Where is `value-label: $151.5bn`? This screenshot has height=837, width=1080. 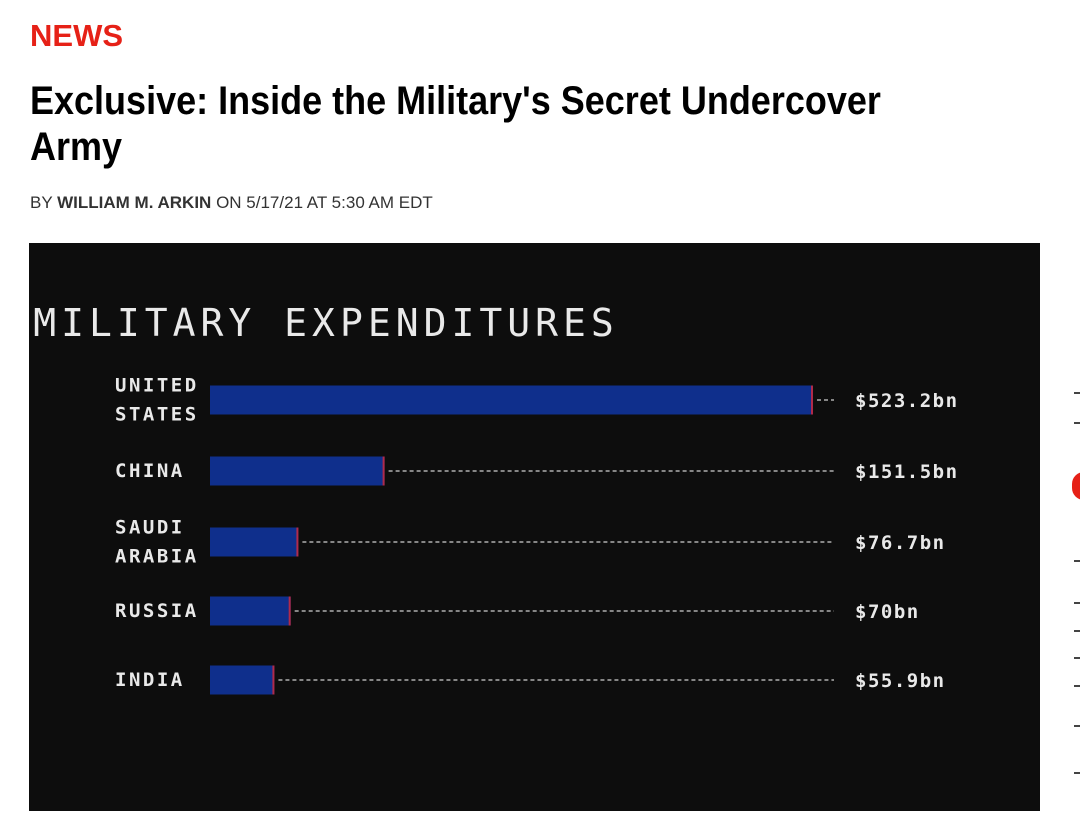
value-label: $151.5bn is located at coordinates (907, 472).